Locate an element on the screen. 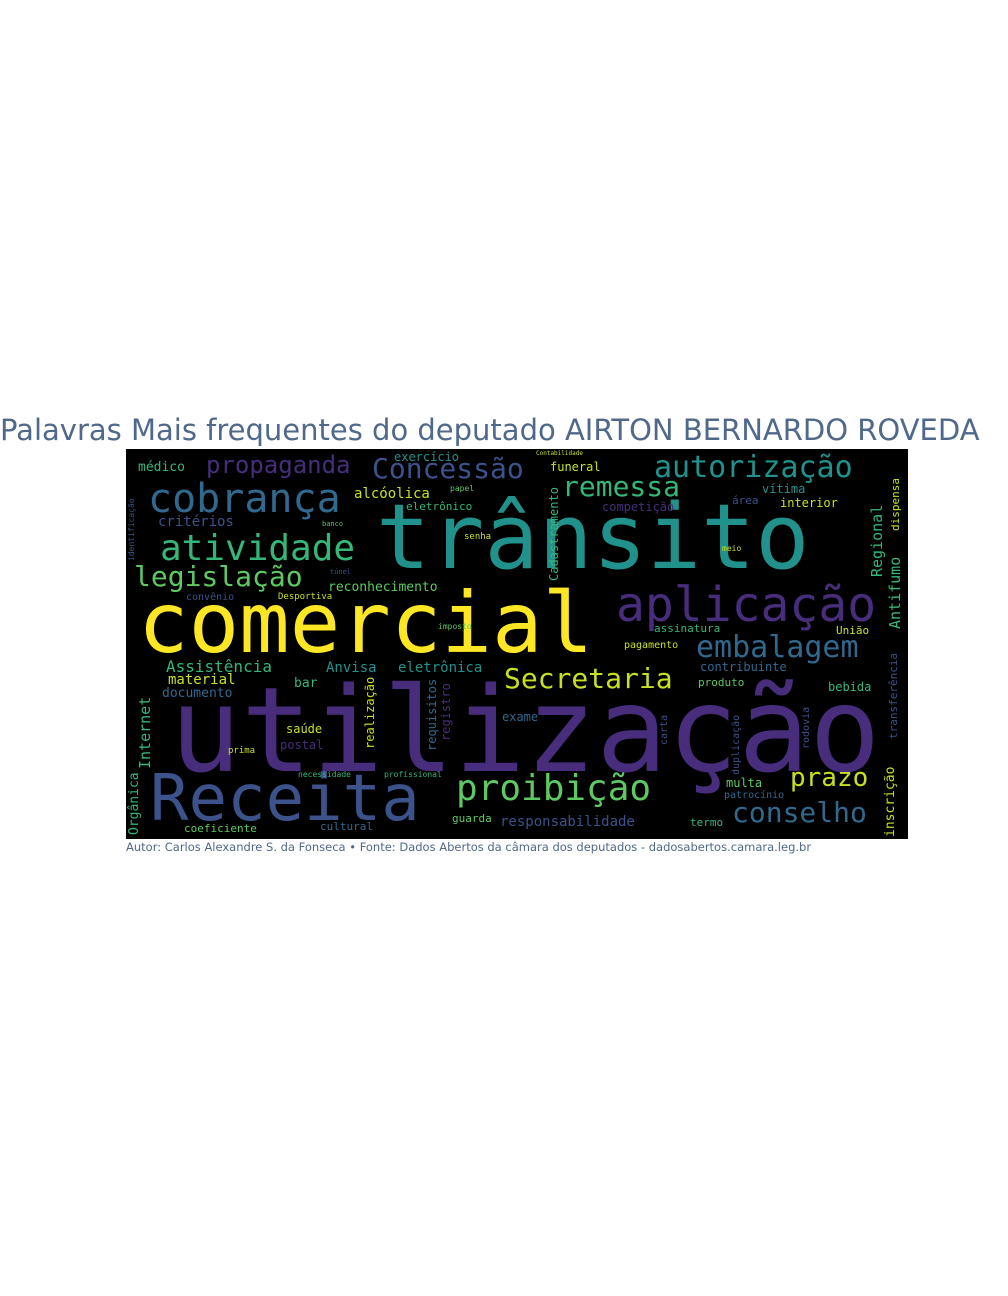 The width and height of the screenshot is (1008, 1296). word-reconhecimento: reconhecimento is located at coordinates (383, 587).